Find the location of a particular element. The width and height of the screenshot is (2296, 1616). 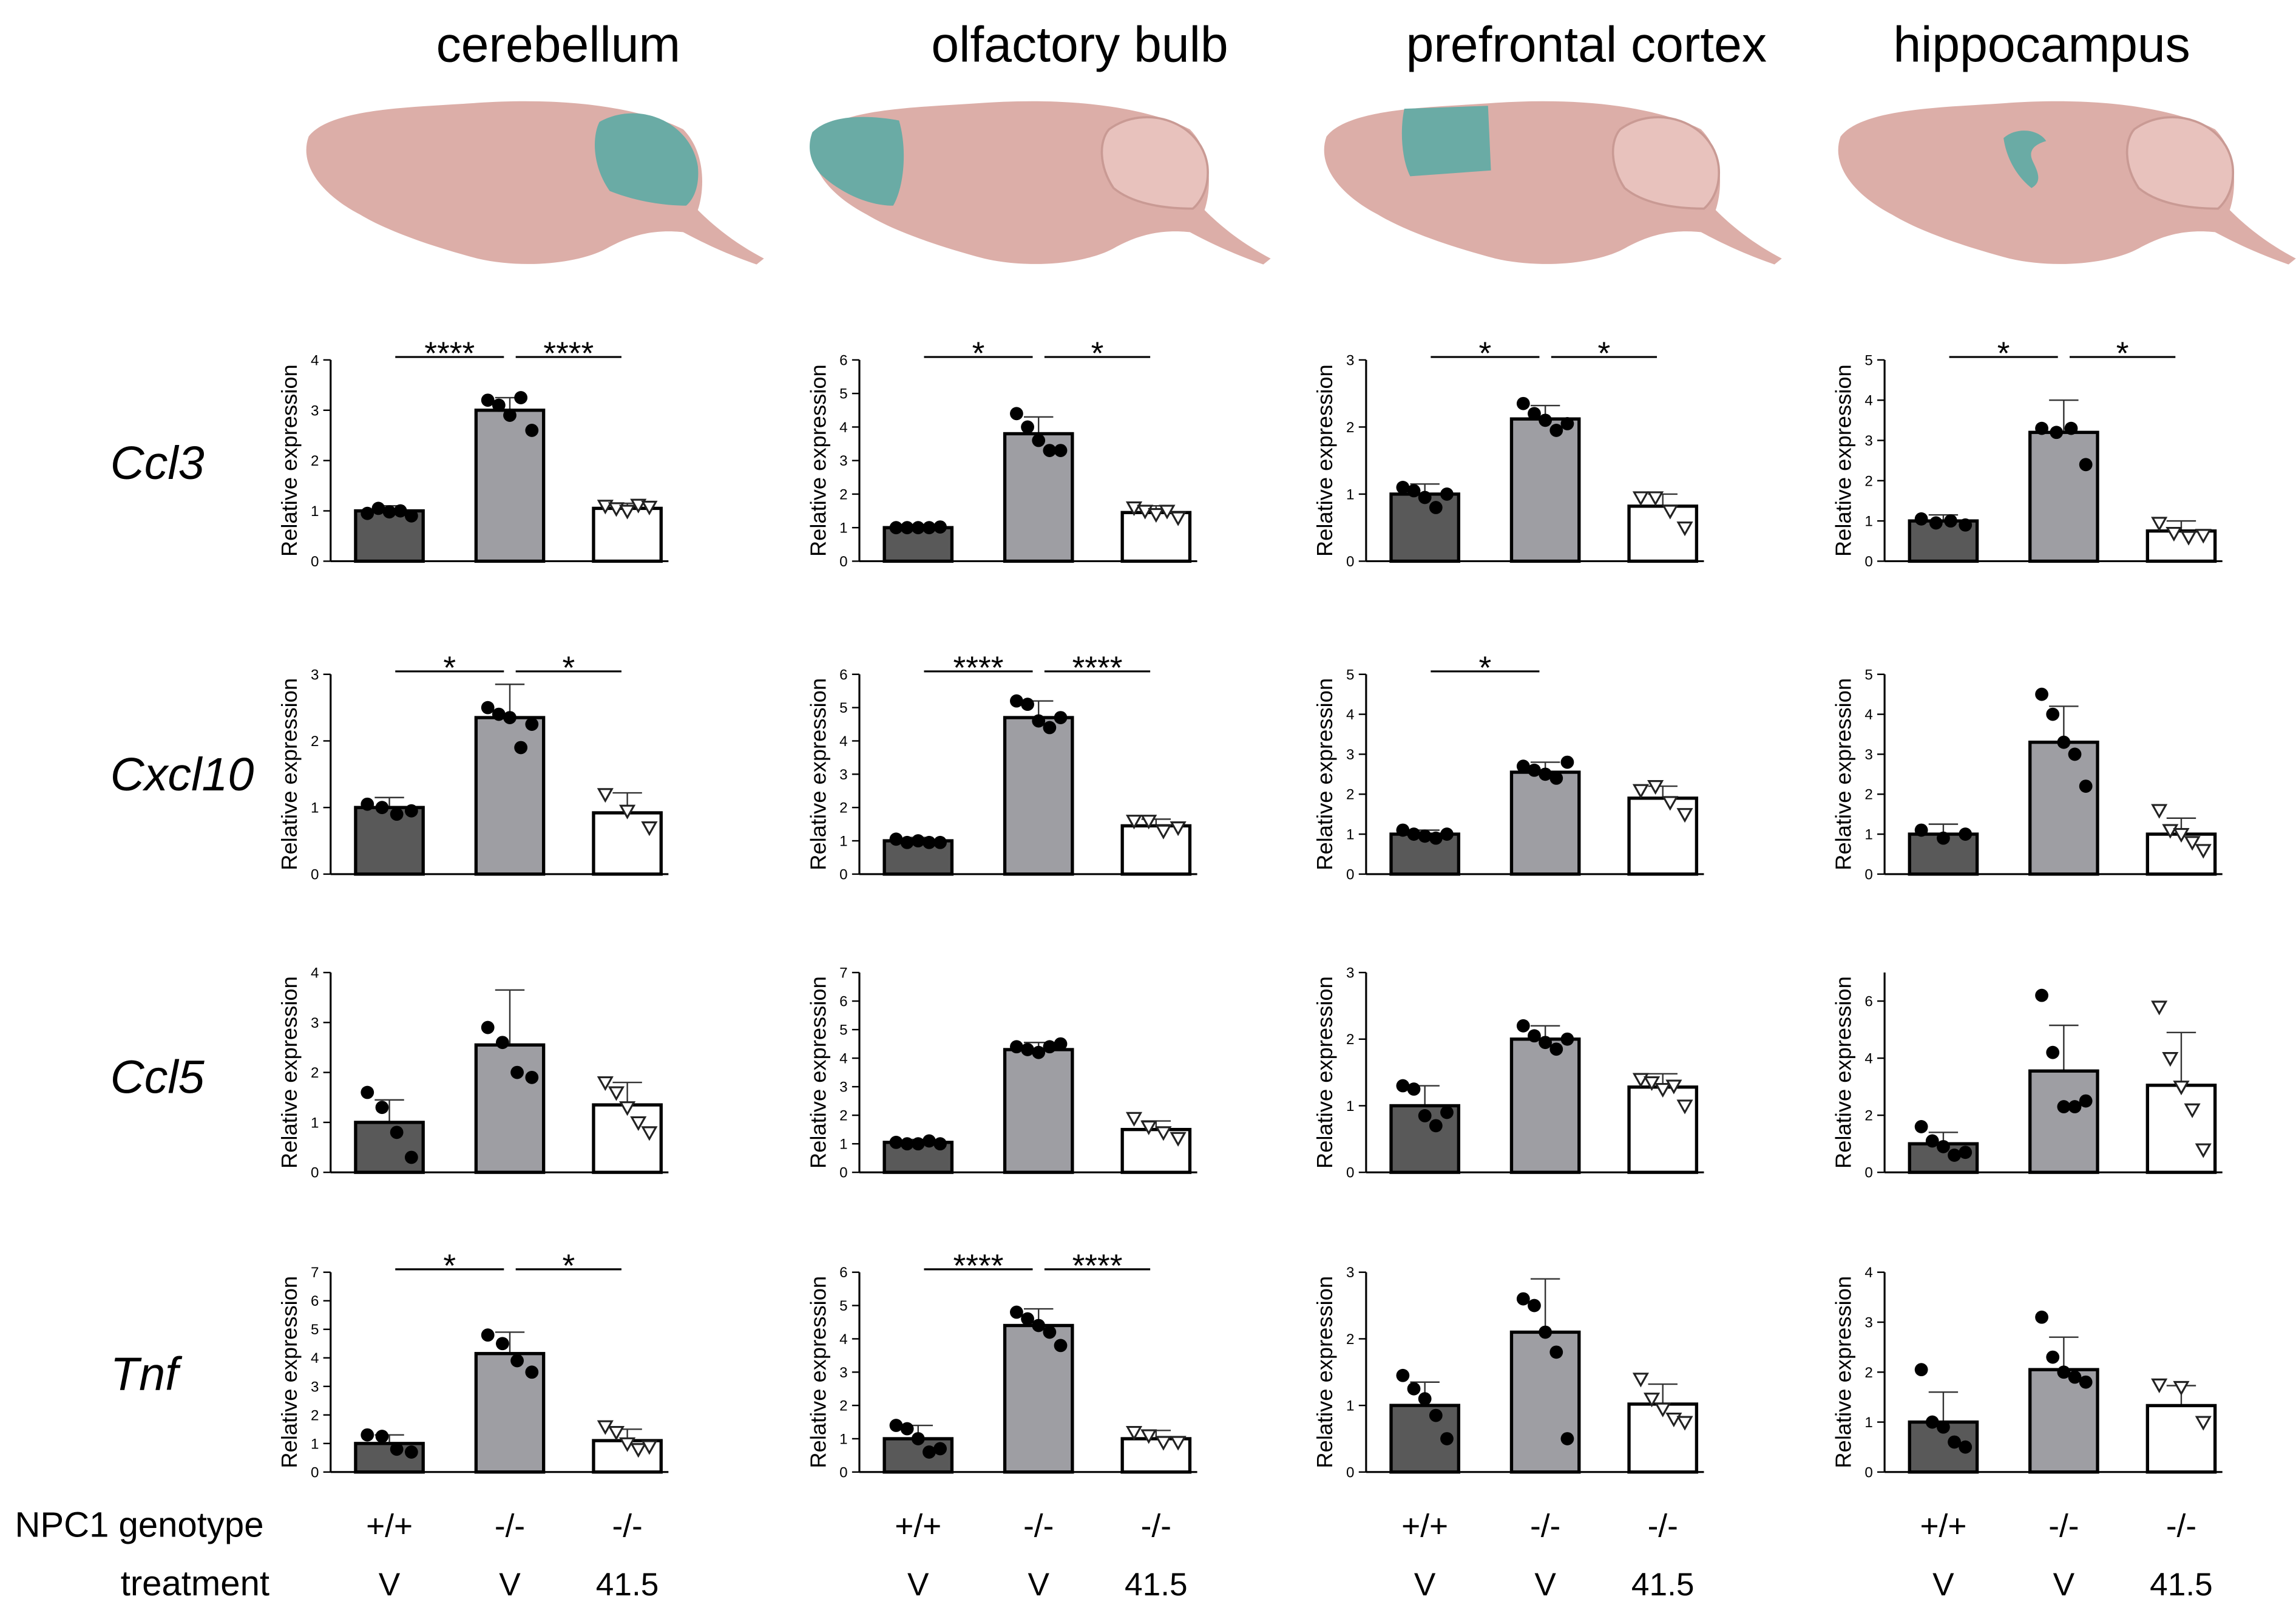

y-tick-label: 7 is located at coordinates (315, 1273).